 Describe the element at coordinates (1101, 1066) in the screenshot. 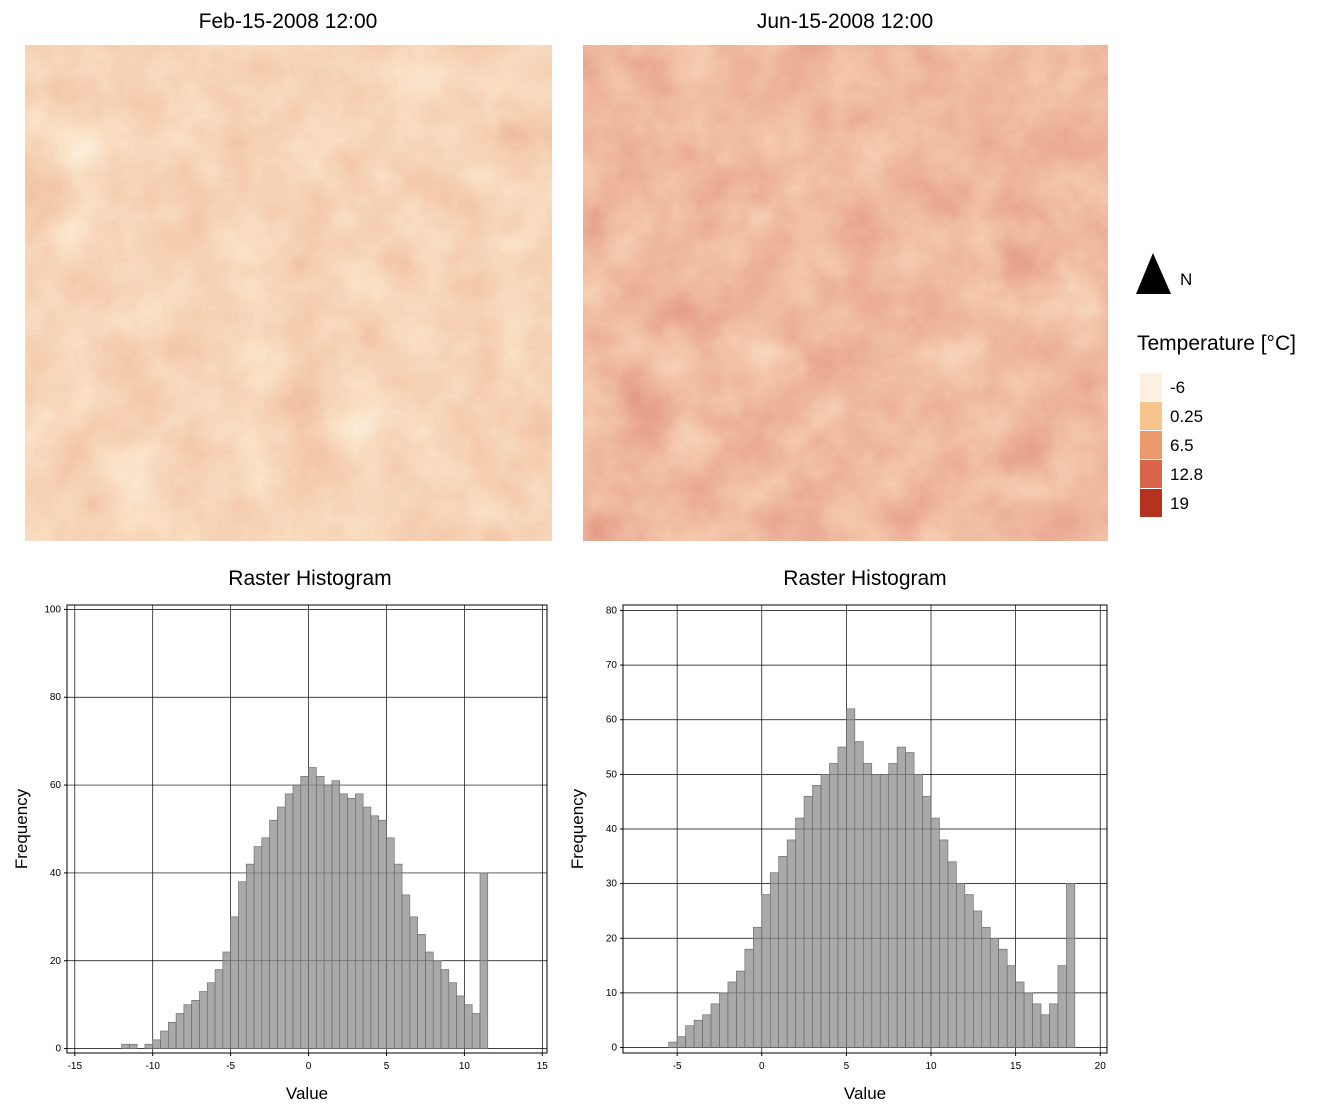

I see `x-tick-label: 20` at that location.